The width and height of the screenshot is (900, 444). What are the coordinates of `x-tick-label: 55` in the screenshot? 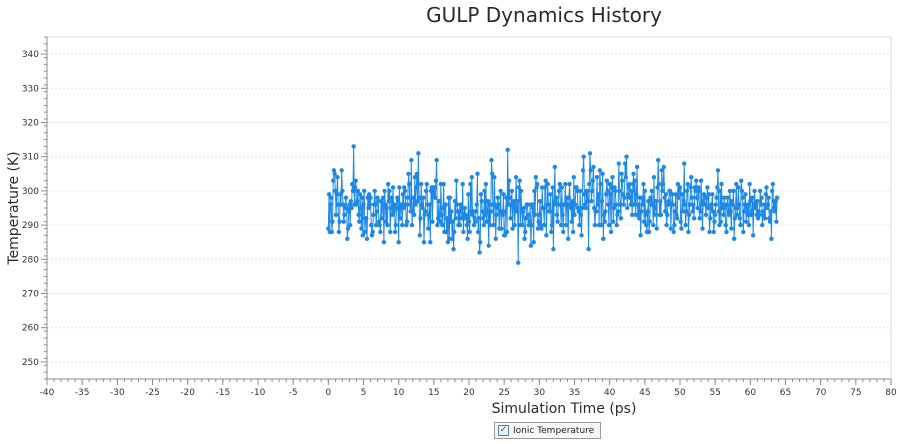 It's located at (714, 393).